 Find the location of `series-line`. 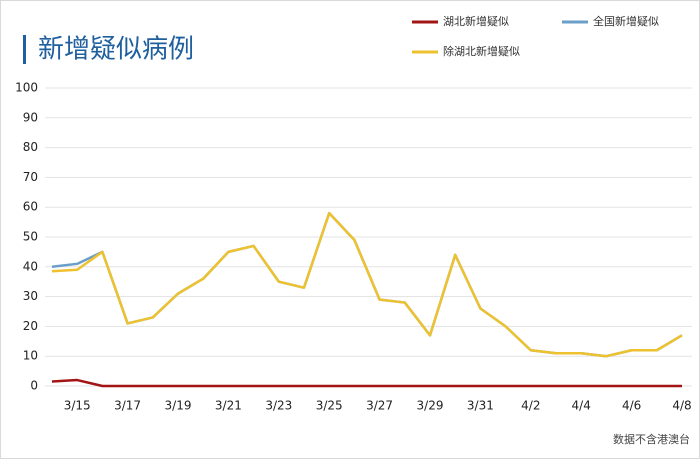

series-line is located at coordinates (366, 383).